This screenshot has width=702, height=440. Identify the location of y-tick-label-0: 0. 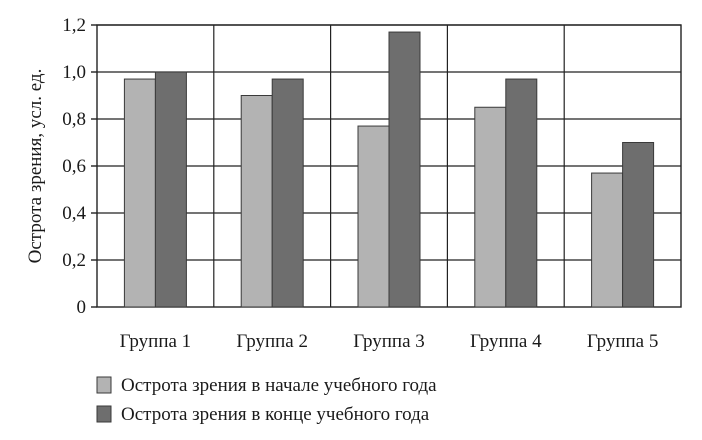
(82, 307).